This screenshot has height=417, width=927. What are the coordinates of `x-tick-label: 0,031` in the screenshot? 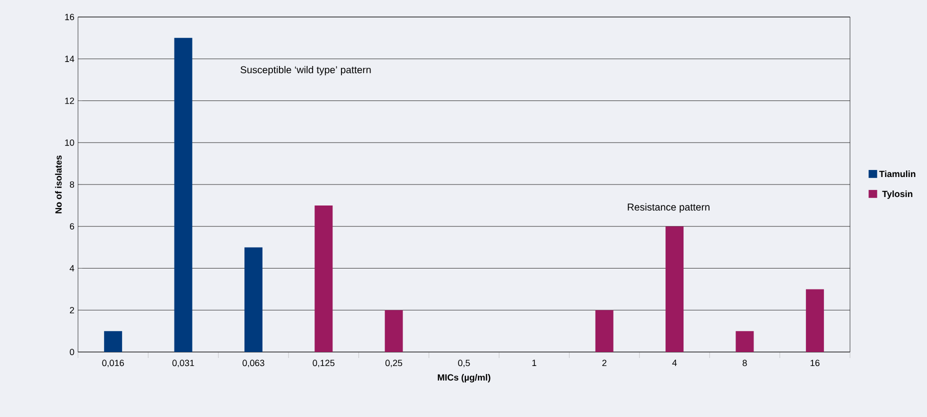 It's located at (183, 364).